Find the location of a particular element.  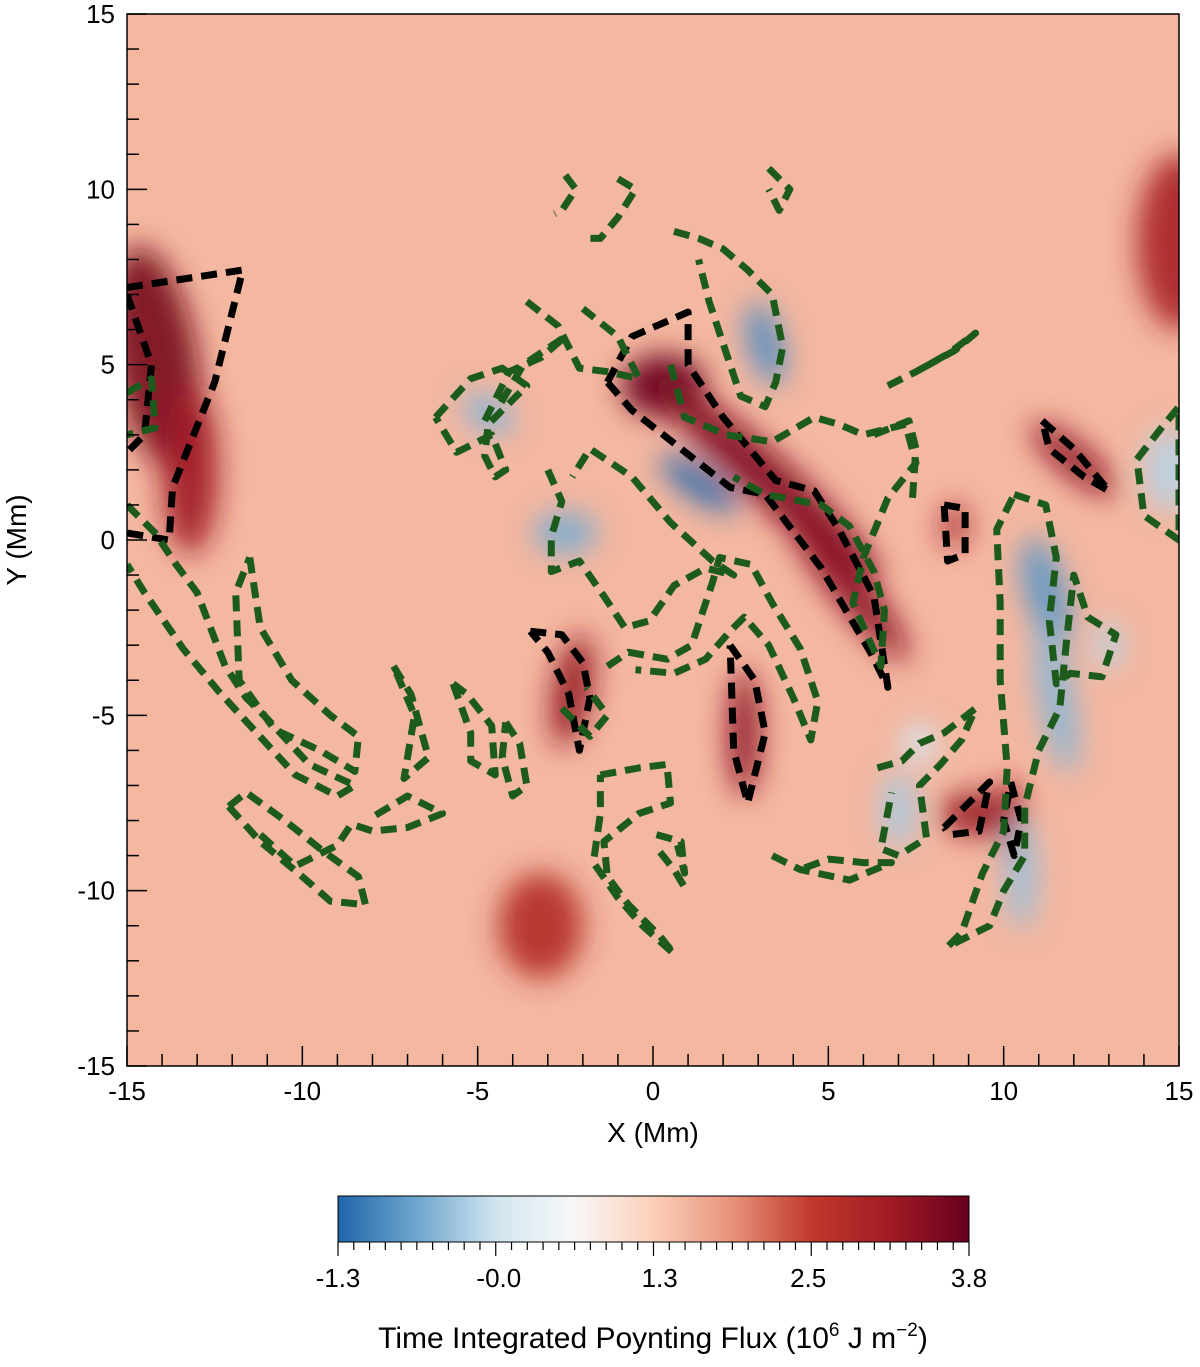

y-tick-label: 5 is located at coordinates (108, 365).